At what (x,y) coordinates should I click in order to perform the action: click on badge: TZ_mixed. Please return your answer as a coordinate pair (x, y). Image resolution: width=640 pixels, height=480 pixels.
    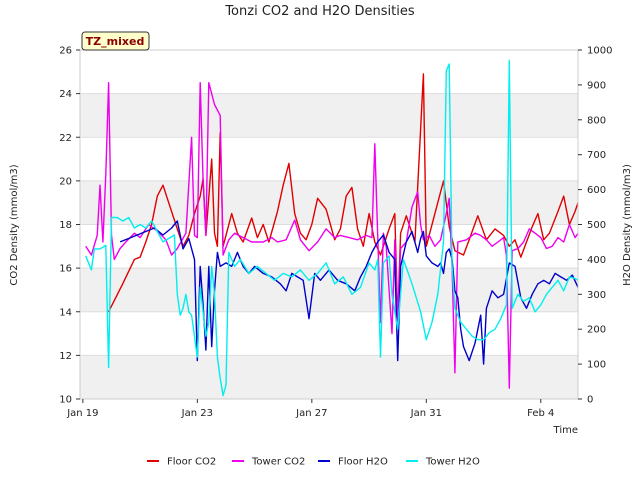
    Looking at the image, I should click on (115, 41).